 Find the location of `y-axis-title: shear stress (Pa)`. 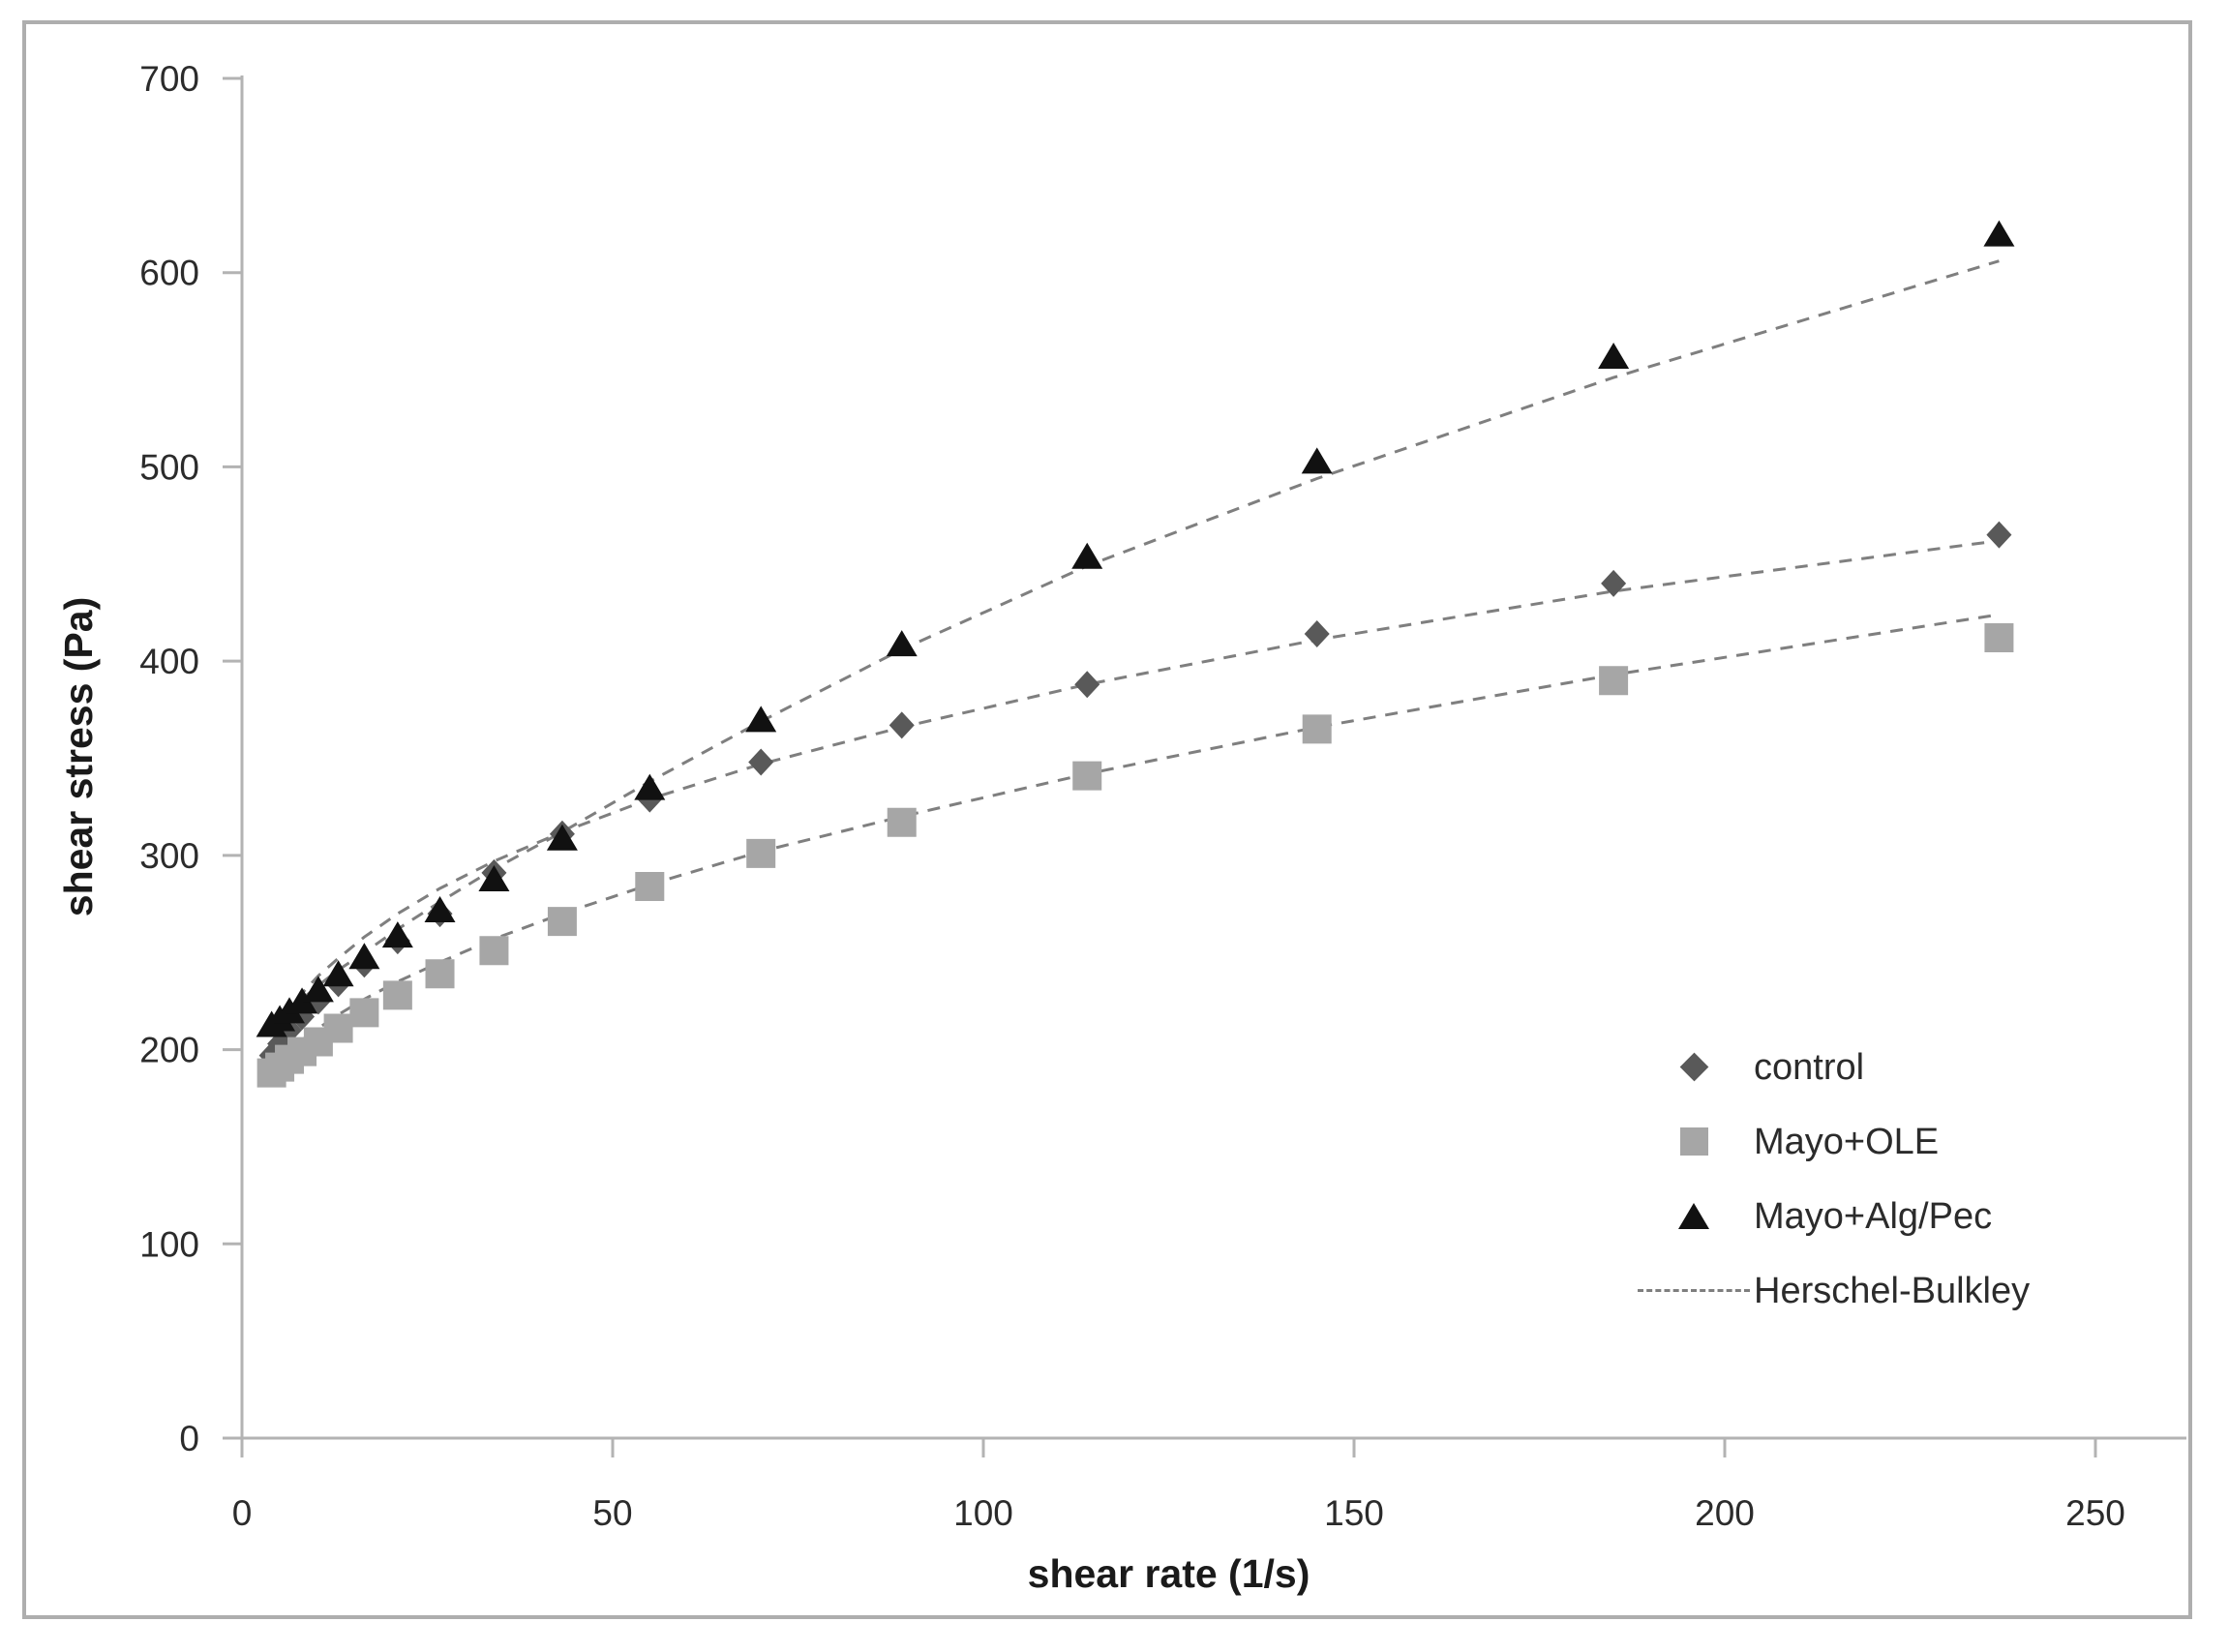

y-axis-title: shear stress (Pa) is located at coordinates (78, 756).